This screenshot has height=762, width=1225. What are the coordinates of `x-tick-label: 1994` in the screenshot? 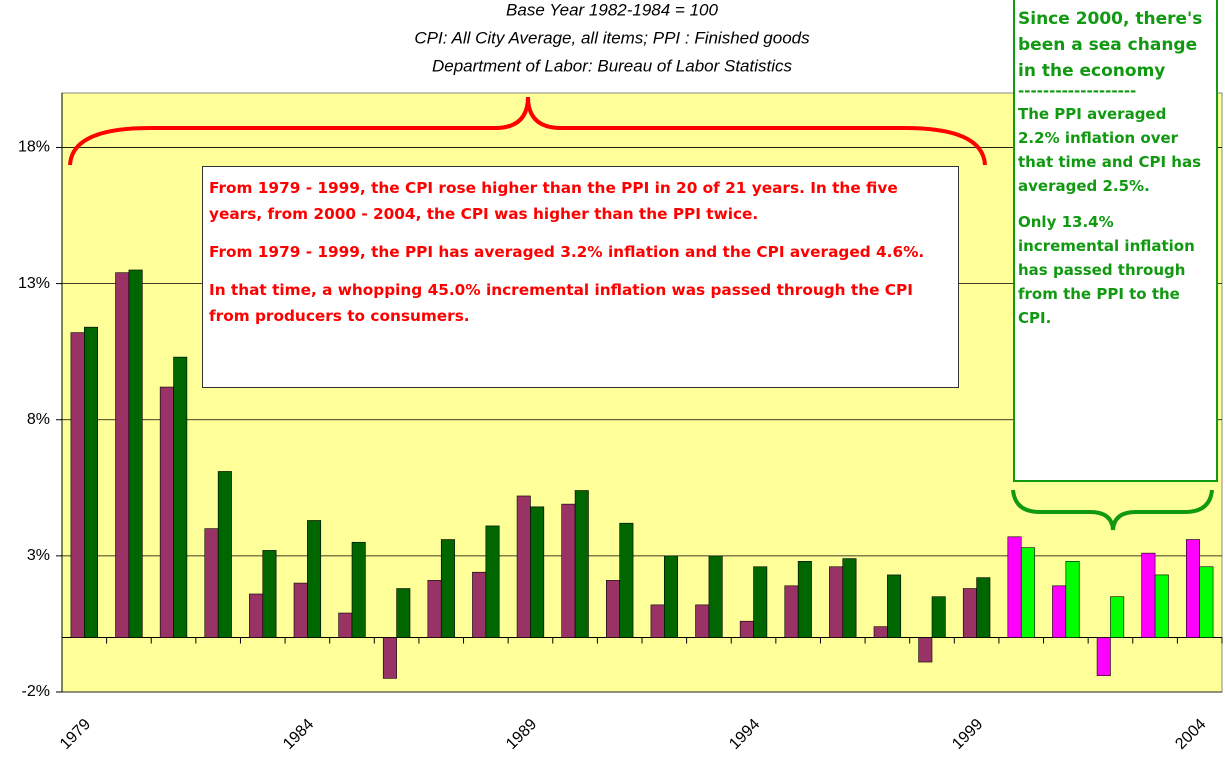 It's located at (744, 734).